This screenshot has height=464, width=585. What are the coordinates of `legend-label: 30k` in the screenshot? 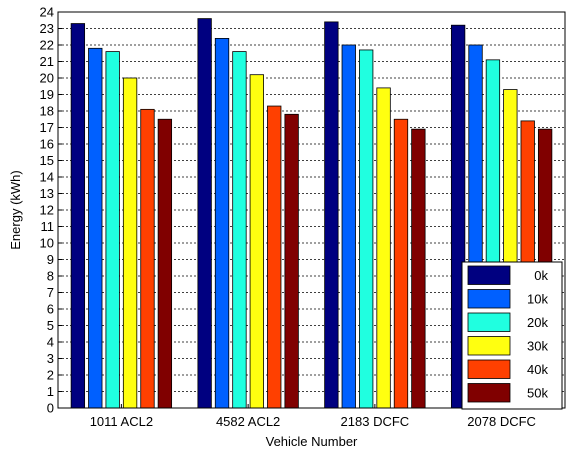 It's located at (537, 346).